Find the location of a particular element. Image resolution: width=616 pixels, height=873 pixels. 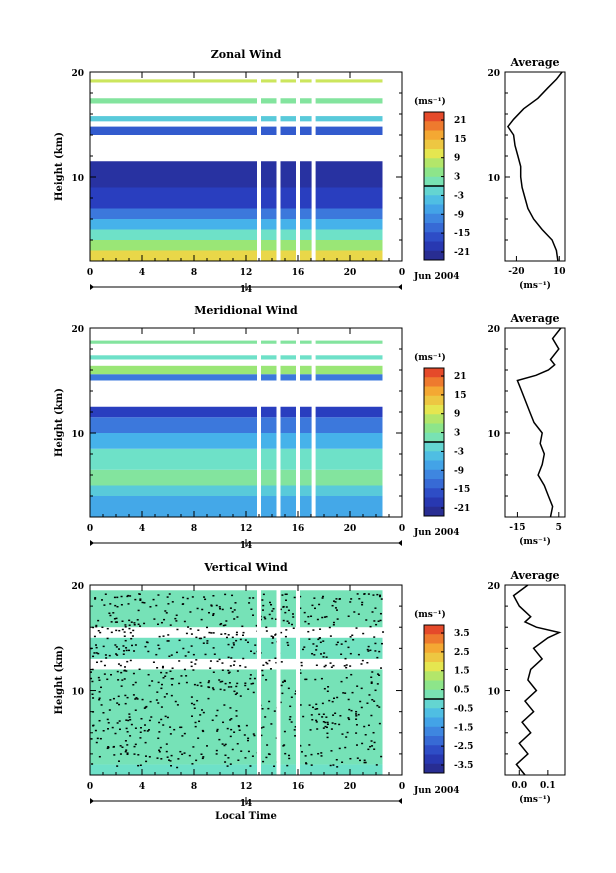

y-tick-label: 10 is located at coordinates (77, 435).